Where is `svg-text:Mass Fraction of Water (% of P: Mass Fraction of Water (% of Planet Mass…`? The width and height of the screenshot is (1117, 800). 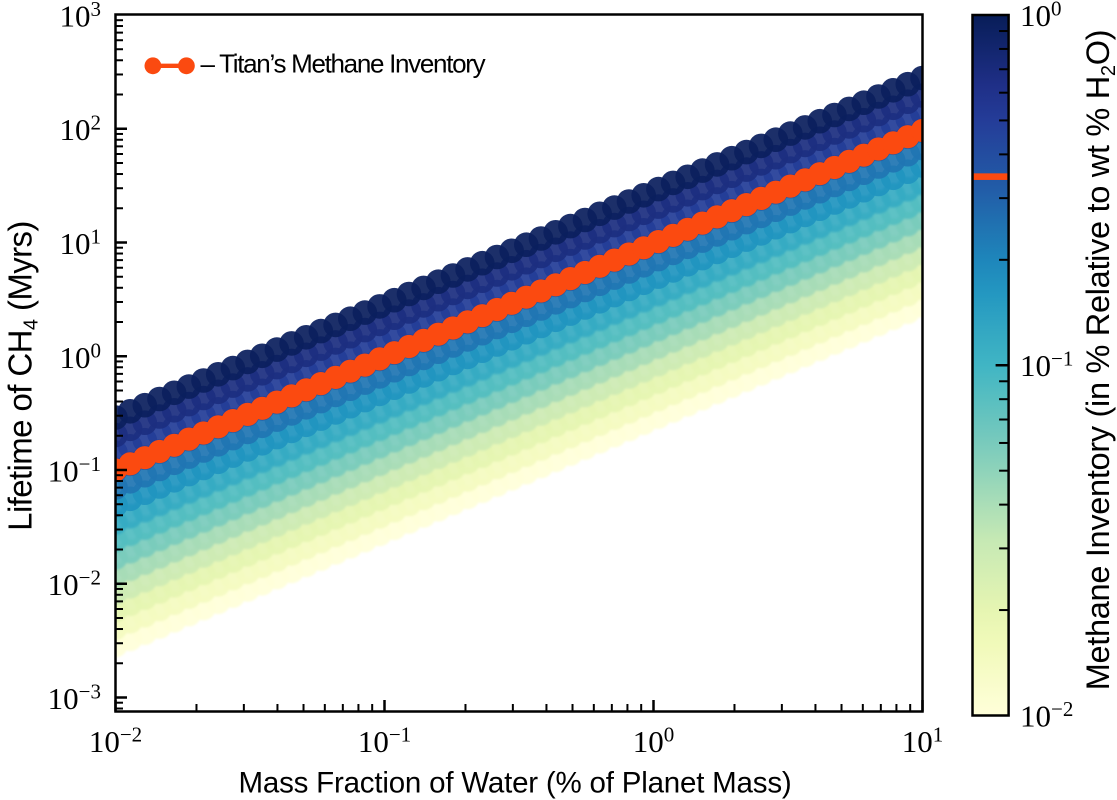
svg-text:Mass Fraction of Water (% of P: Mass Fraction of Water (% of Planet Mass… is located at coordinates (514, 783).